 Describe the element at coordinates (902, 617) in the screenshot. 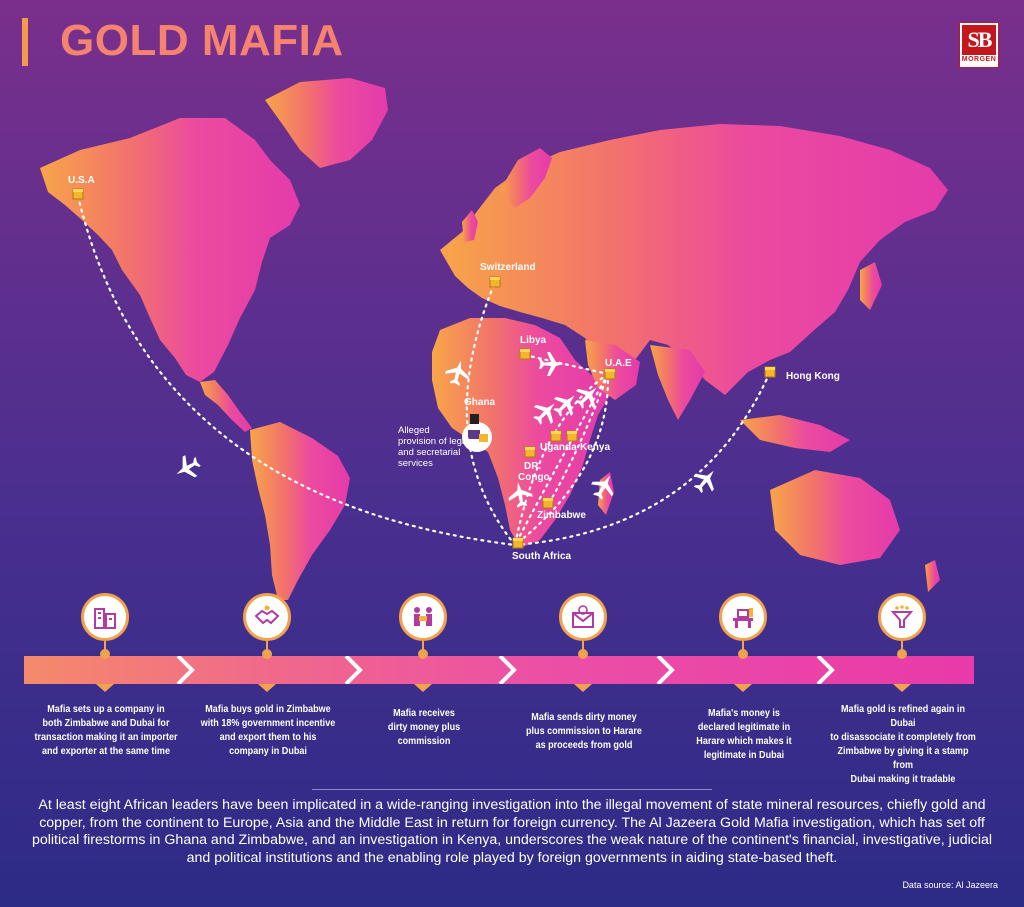

I see `refining-funnel-icon` at that location.